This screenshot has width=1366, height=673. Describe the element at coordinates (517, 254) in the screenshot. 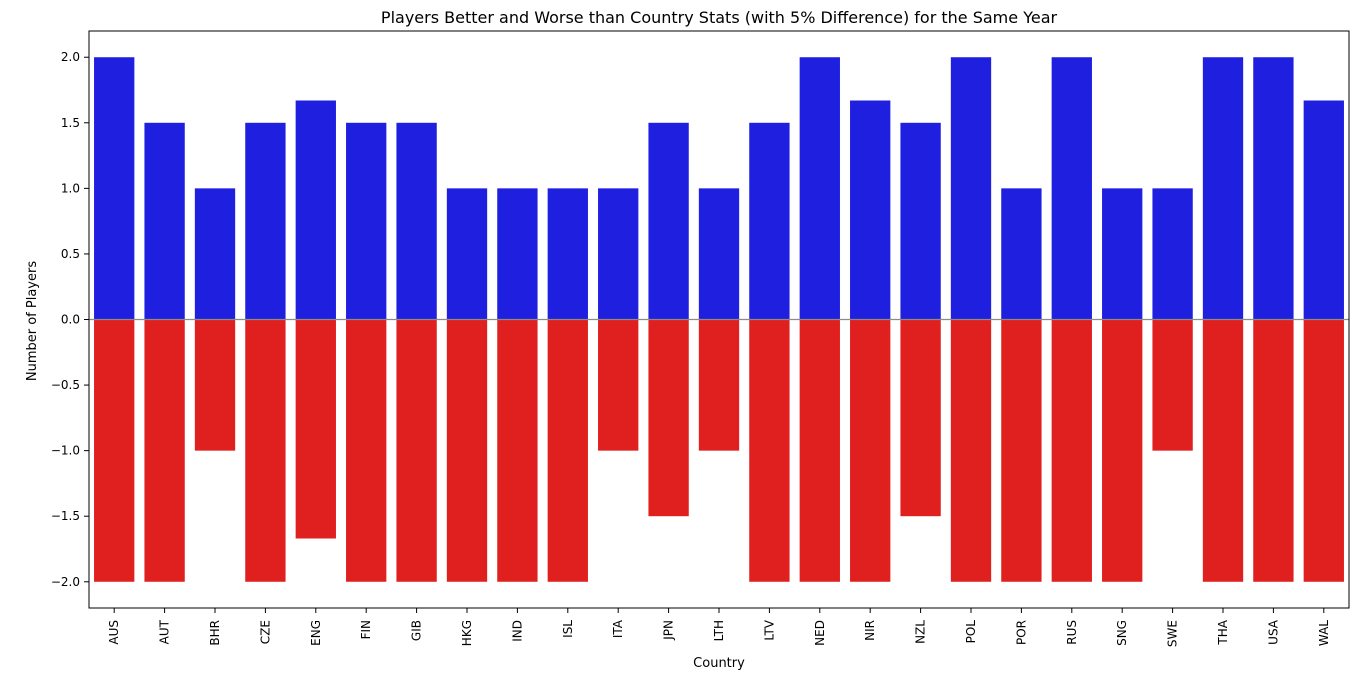

I see `bar-better-ind` at that location.